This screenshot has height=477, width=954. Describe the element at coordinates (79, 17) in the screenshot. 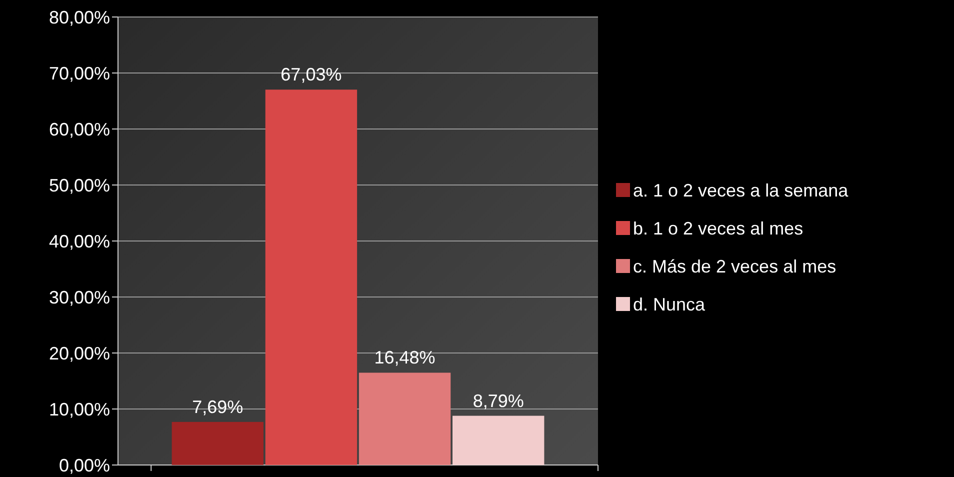

I see `y-tick-label: 80,00%` at that location.